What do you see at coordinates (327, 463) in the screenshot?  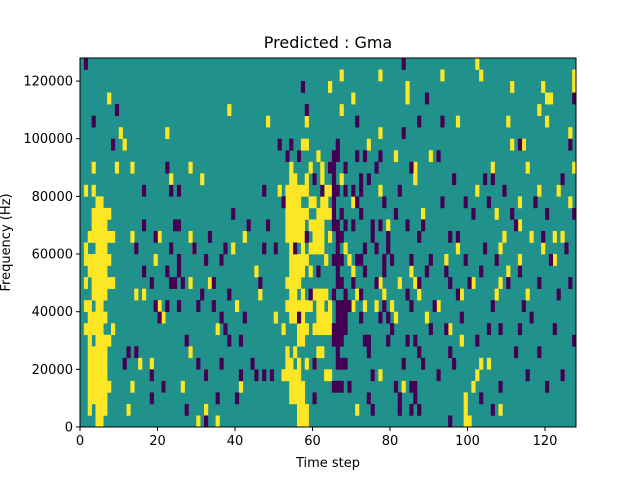 I see `x-axis-label: Time step` at bounding box center [327, 463].